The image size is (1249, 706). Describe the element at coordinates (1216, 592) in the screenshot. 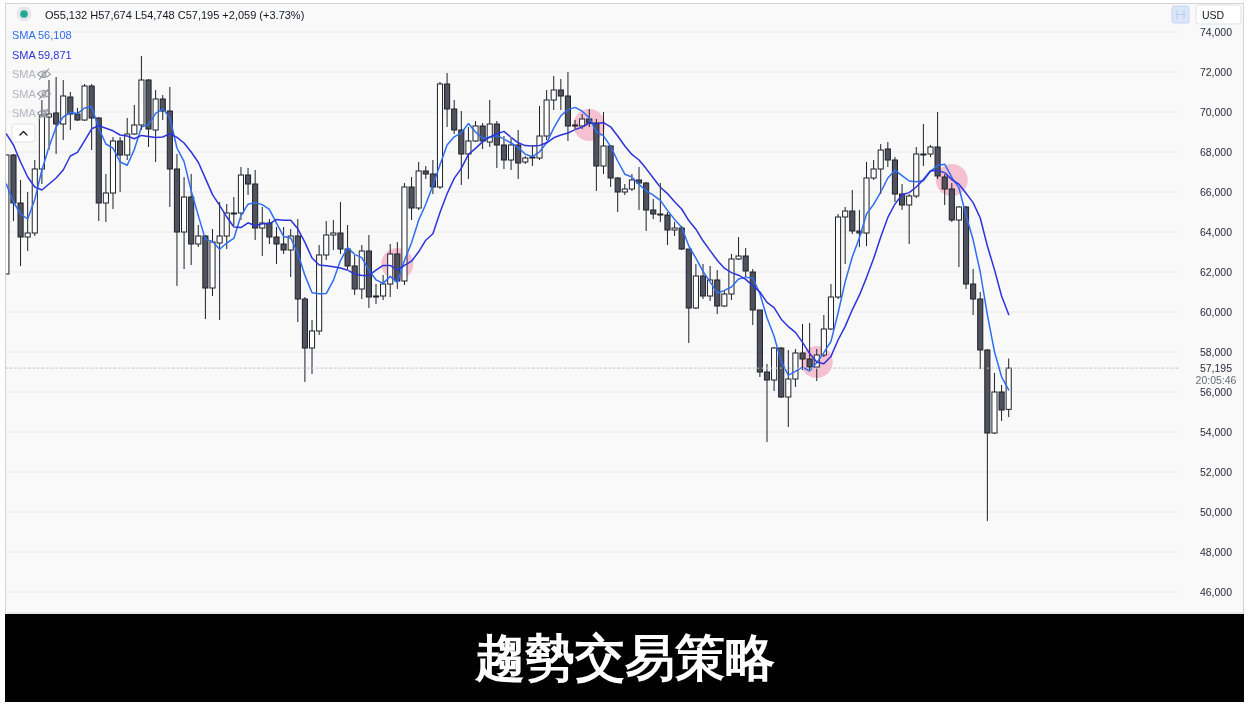

I see `ytick-label: 46,000` at that location.